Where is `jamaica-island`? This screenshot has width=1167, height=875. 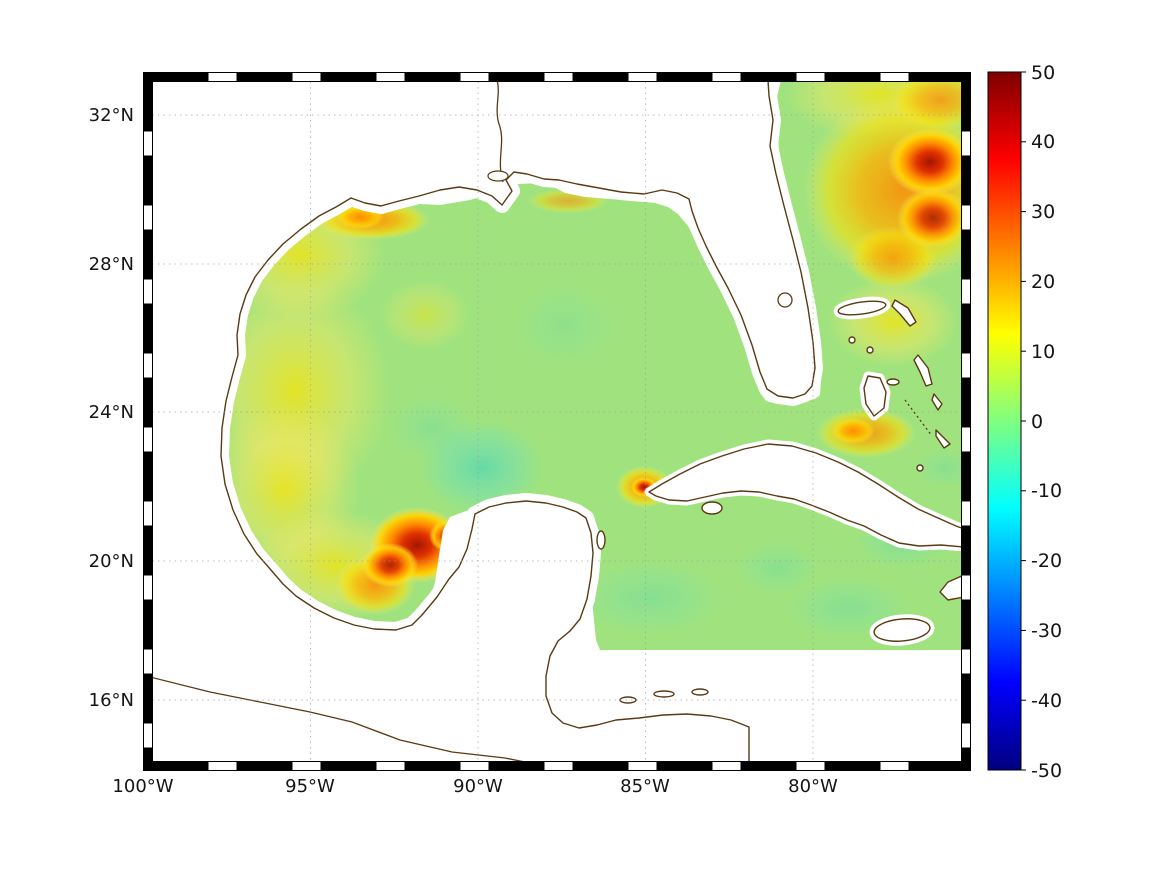
jamaica-island is located at coordinates (902, 630).